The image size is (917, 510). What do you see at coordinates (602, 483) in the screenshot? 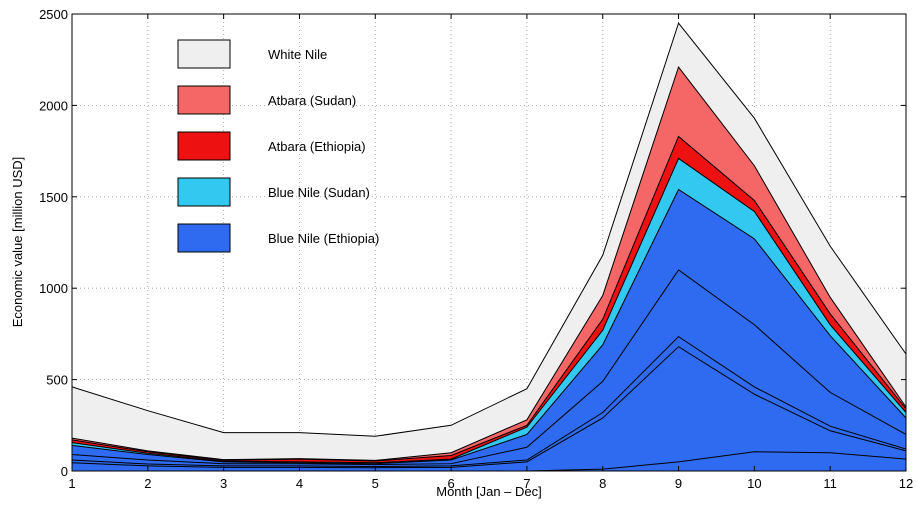
I see `x-tick-label: 8` at bounding box center [602, 483].